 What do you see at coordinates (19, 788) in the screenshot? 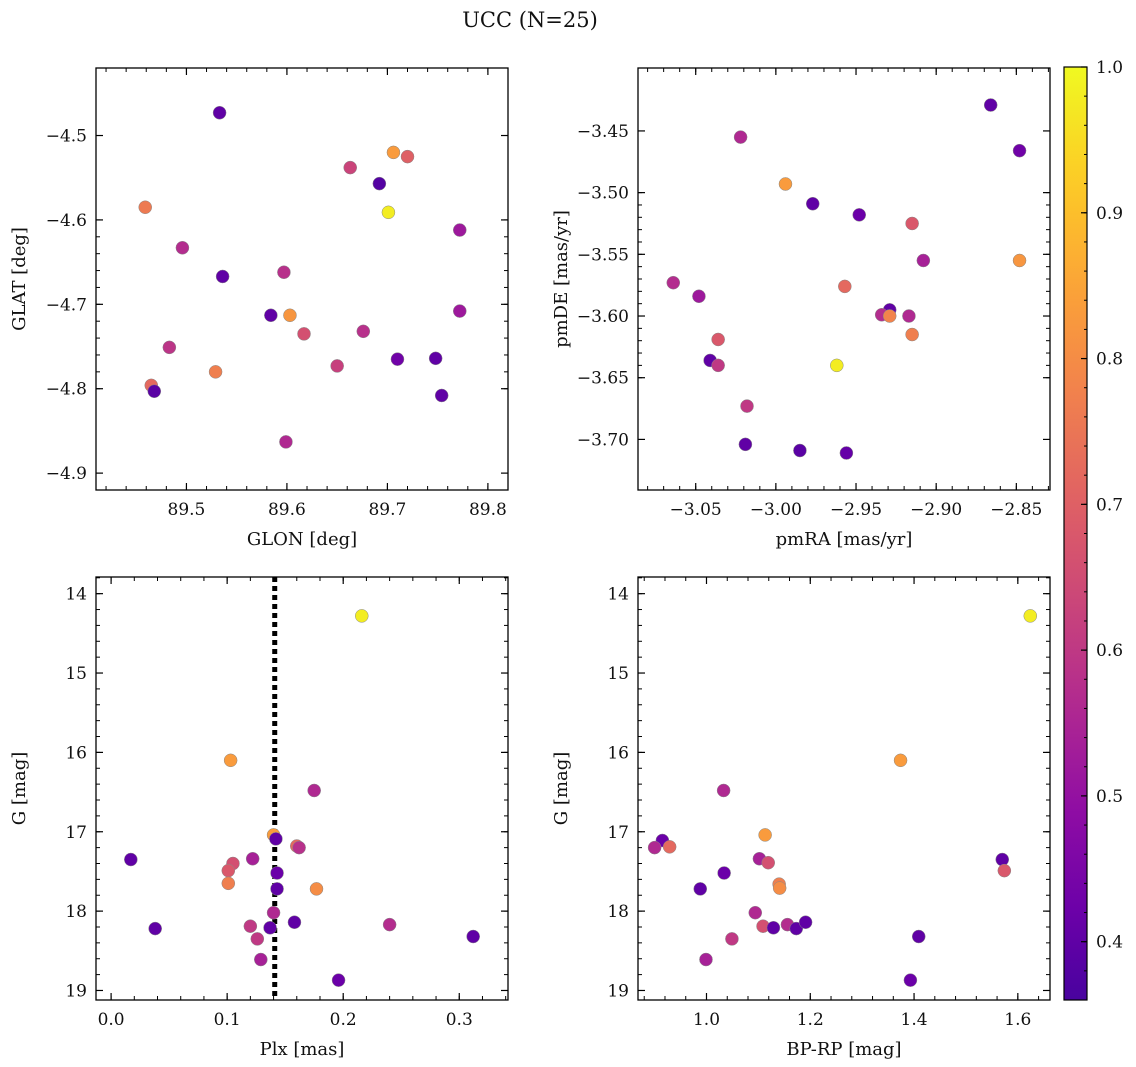
I see `y-axis-label: G [mag]` at bounding box center [19, 788].